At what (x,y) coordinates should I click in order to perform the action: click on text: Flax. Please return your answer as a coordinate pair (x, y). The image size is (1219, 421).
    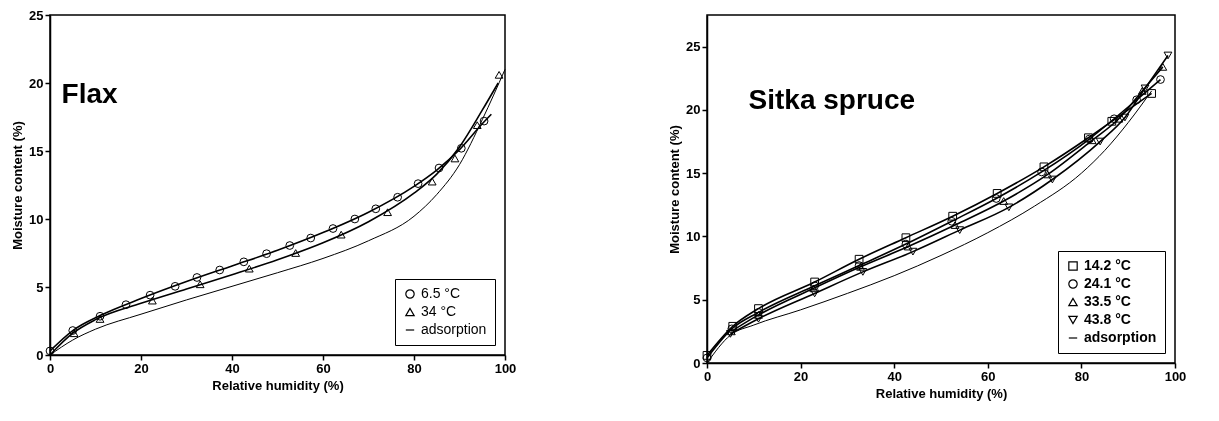
    Looking at the image, I should click on (89, 93).